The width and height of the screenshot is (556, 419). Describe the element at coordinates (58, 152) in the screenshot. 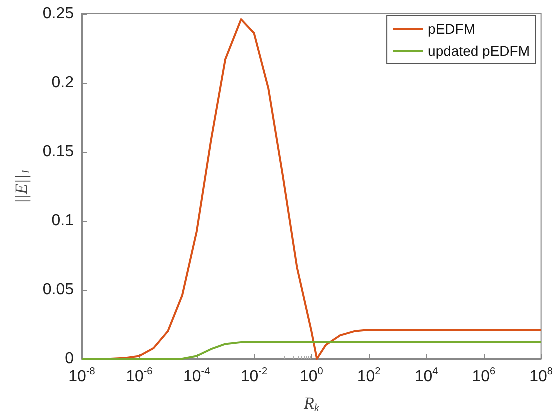

I see `y-tick-label: 0.15` at that location.